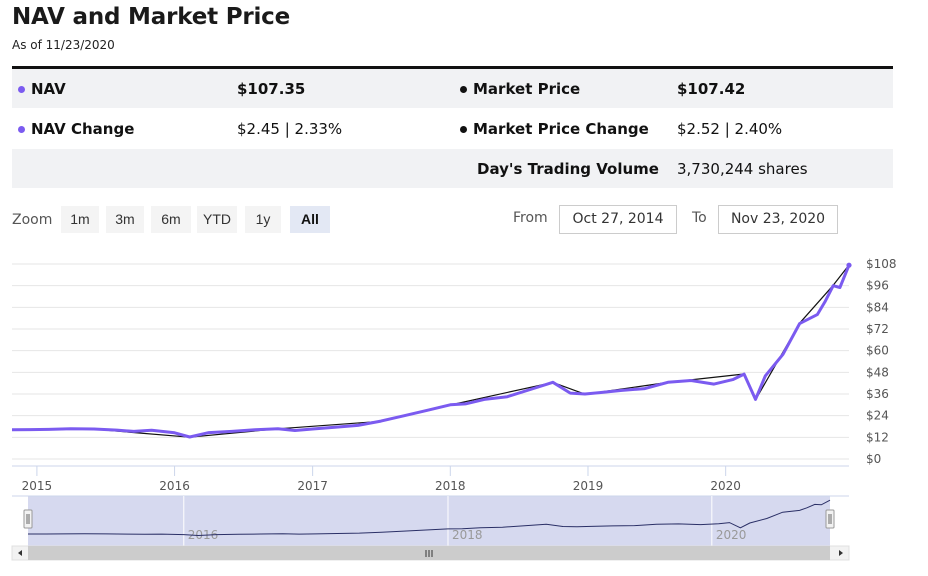  I want to click on navigator: 2016 2018 2020, so click(430, 520).